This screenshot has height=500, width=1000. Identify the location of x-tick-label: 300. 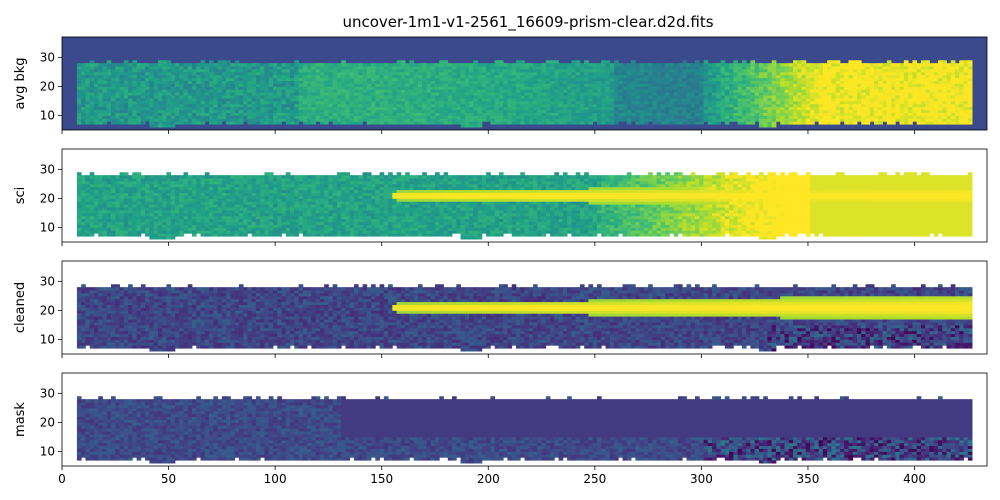
(701, 479).